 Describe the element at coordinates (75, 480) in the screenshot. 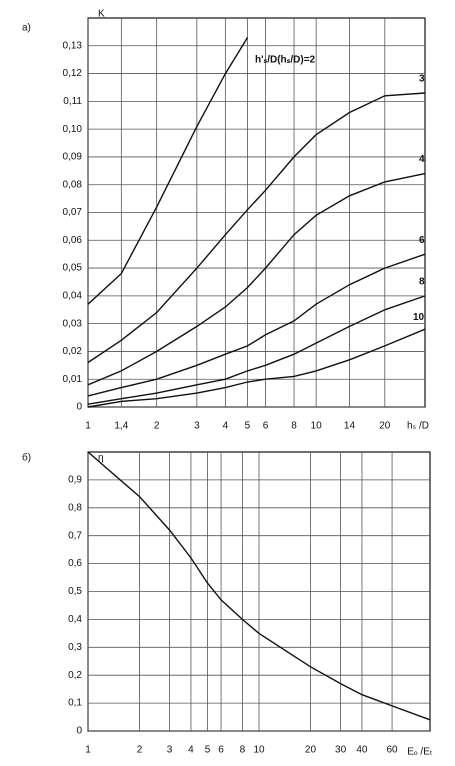

I see `y-tick-label: 0,9` at that location.